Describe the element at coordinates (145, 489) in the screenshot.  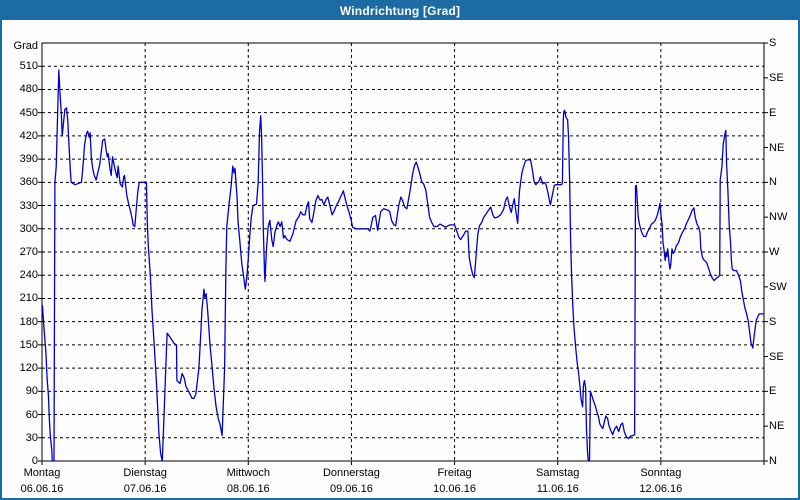
I see `x-axis-date-label: 07.06.16` at that location.